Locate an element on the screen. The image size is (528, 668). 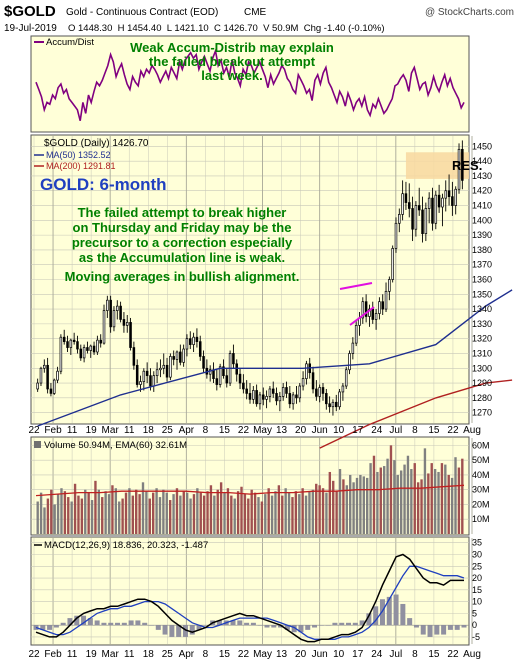
macd-panel is located at coordinates (250, 591).